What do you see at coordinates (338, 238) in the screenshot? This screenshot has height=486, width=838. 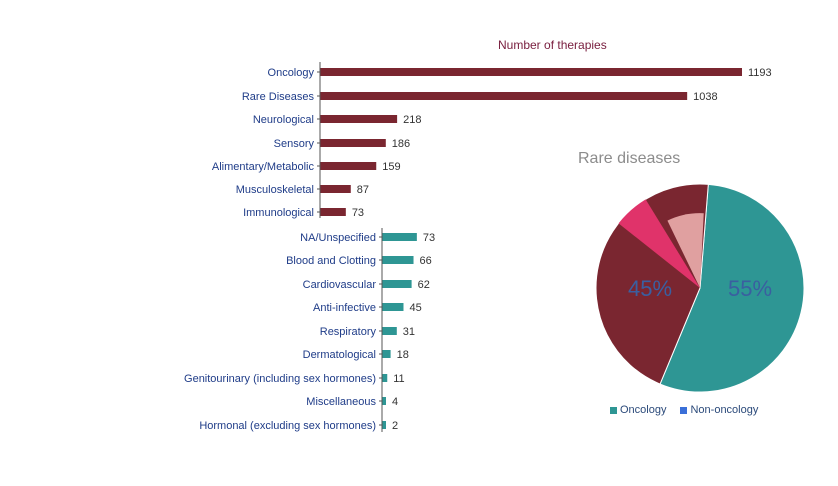 I see `bar-category-label: NA/Unspecified` at bounding box center [338, 238].